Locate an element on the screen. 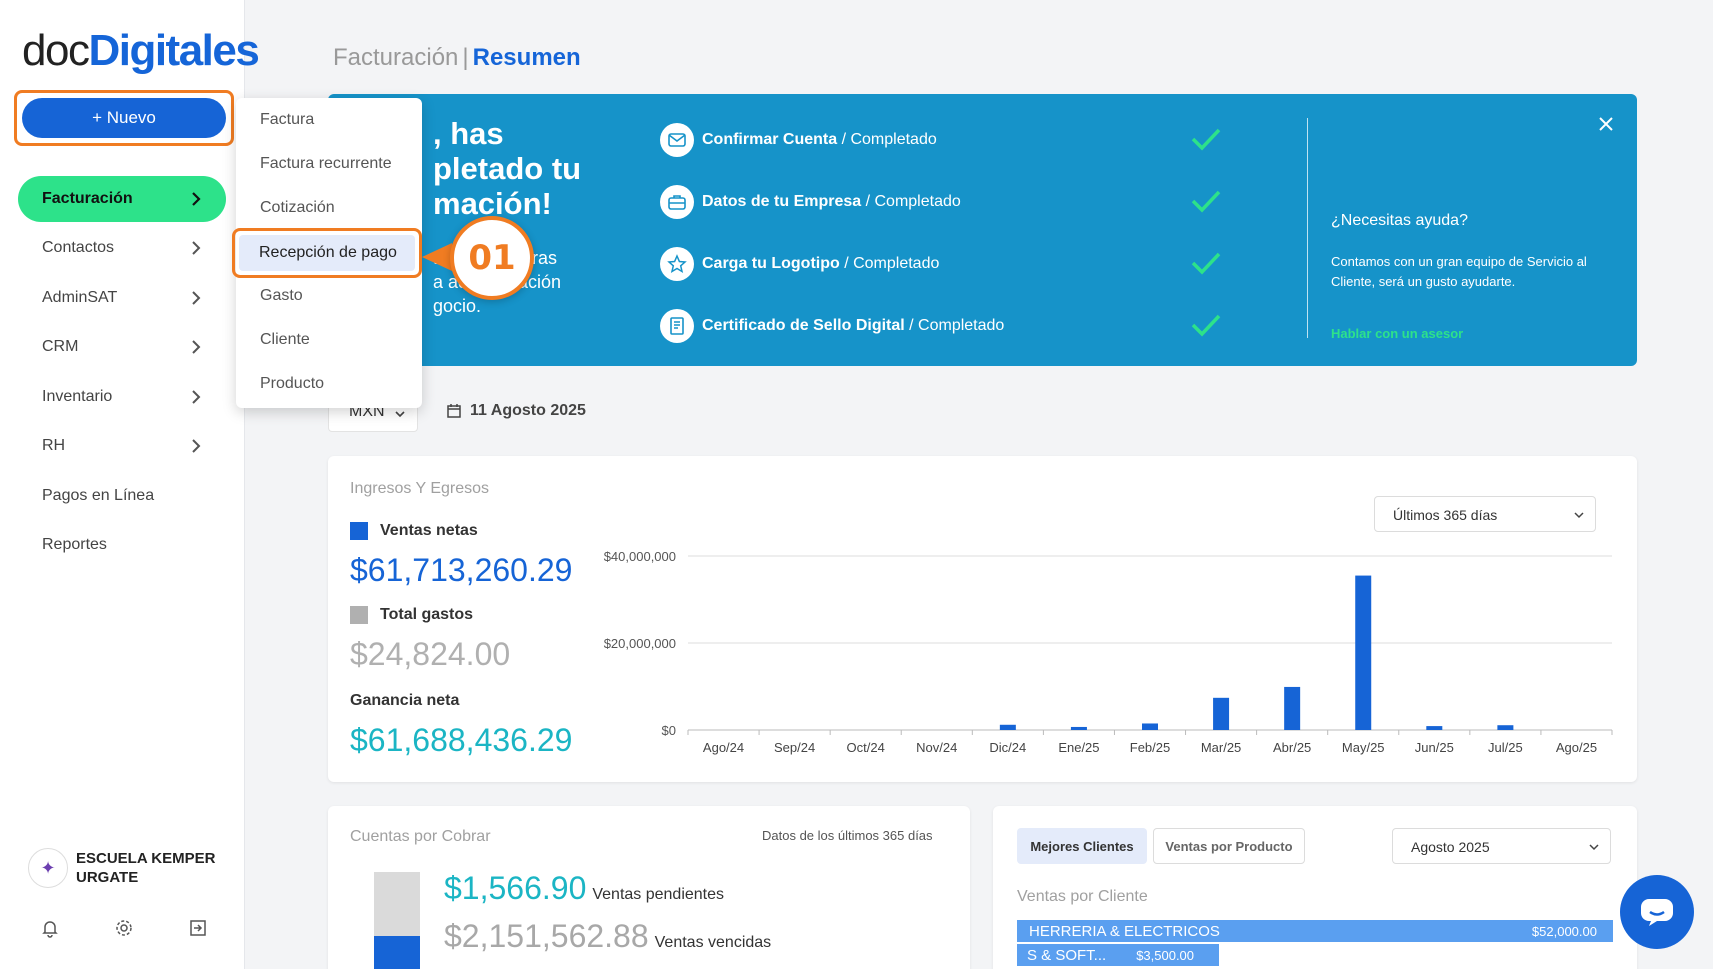  x-tick-label: Dic/24 is located at coordinates (1007, 747).